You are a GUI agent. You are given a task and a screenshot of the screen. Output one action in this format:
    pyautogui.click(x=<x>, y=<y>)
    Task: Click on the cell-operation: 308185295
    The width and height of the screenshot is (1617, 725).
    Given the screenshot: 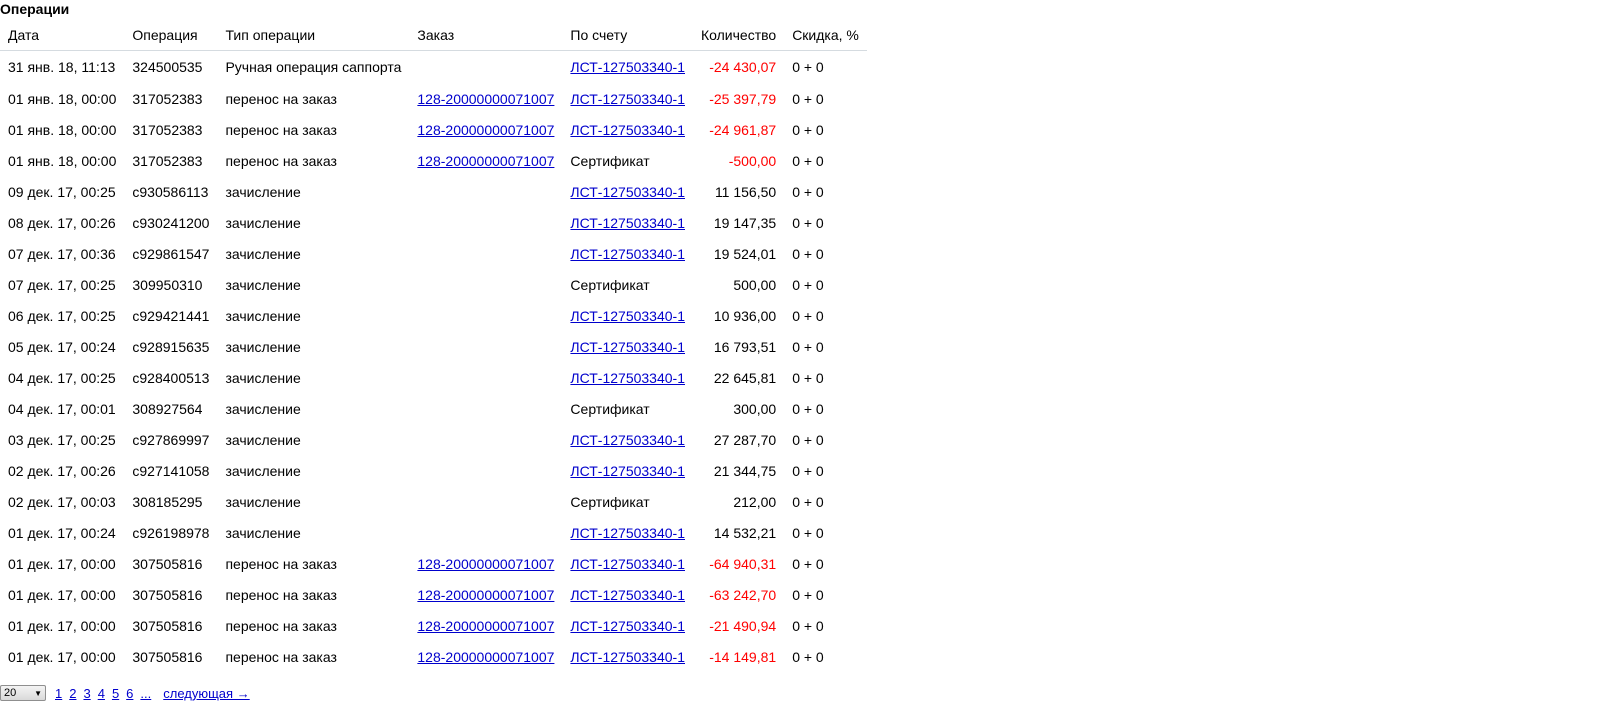 What is the action you would take?
    pyautogui.click(x=167, y=501)
    